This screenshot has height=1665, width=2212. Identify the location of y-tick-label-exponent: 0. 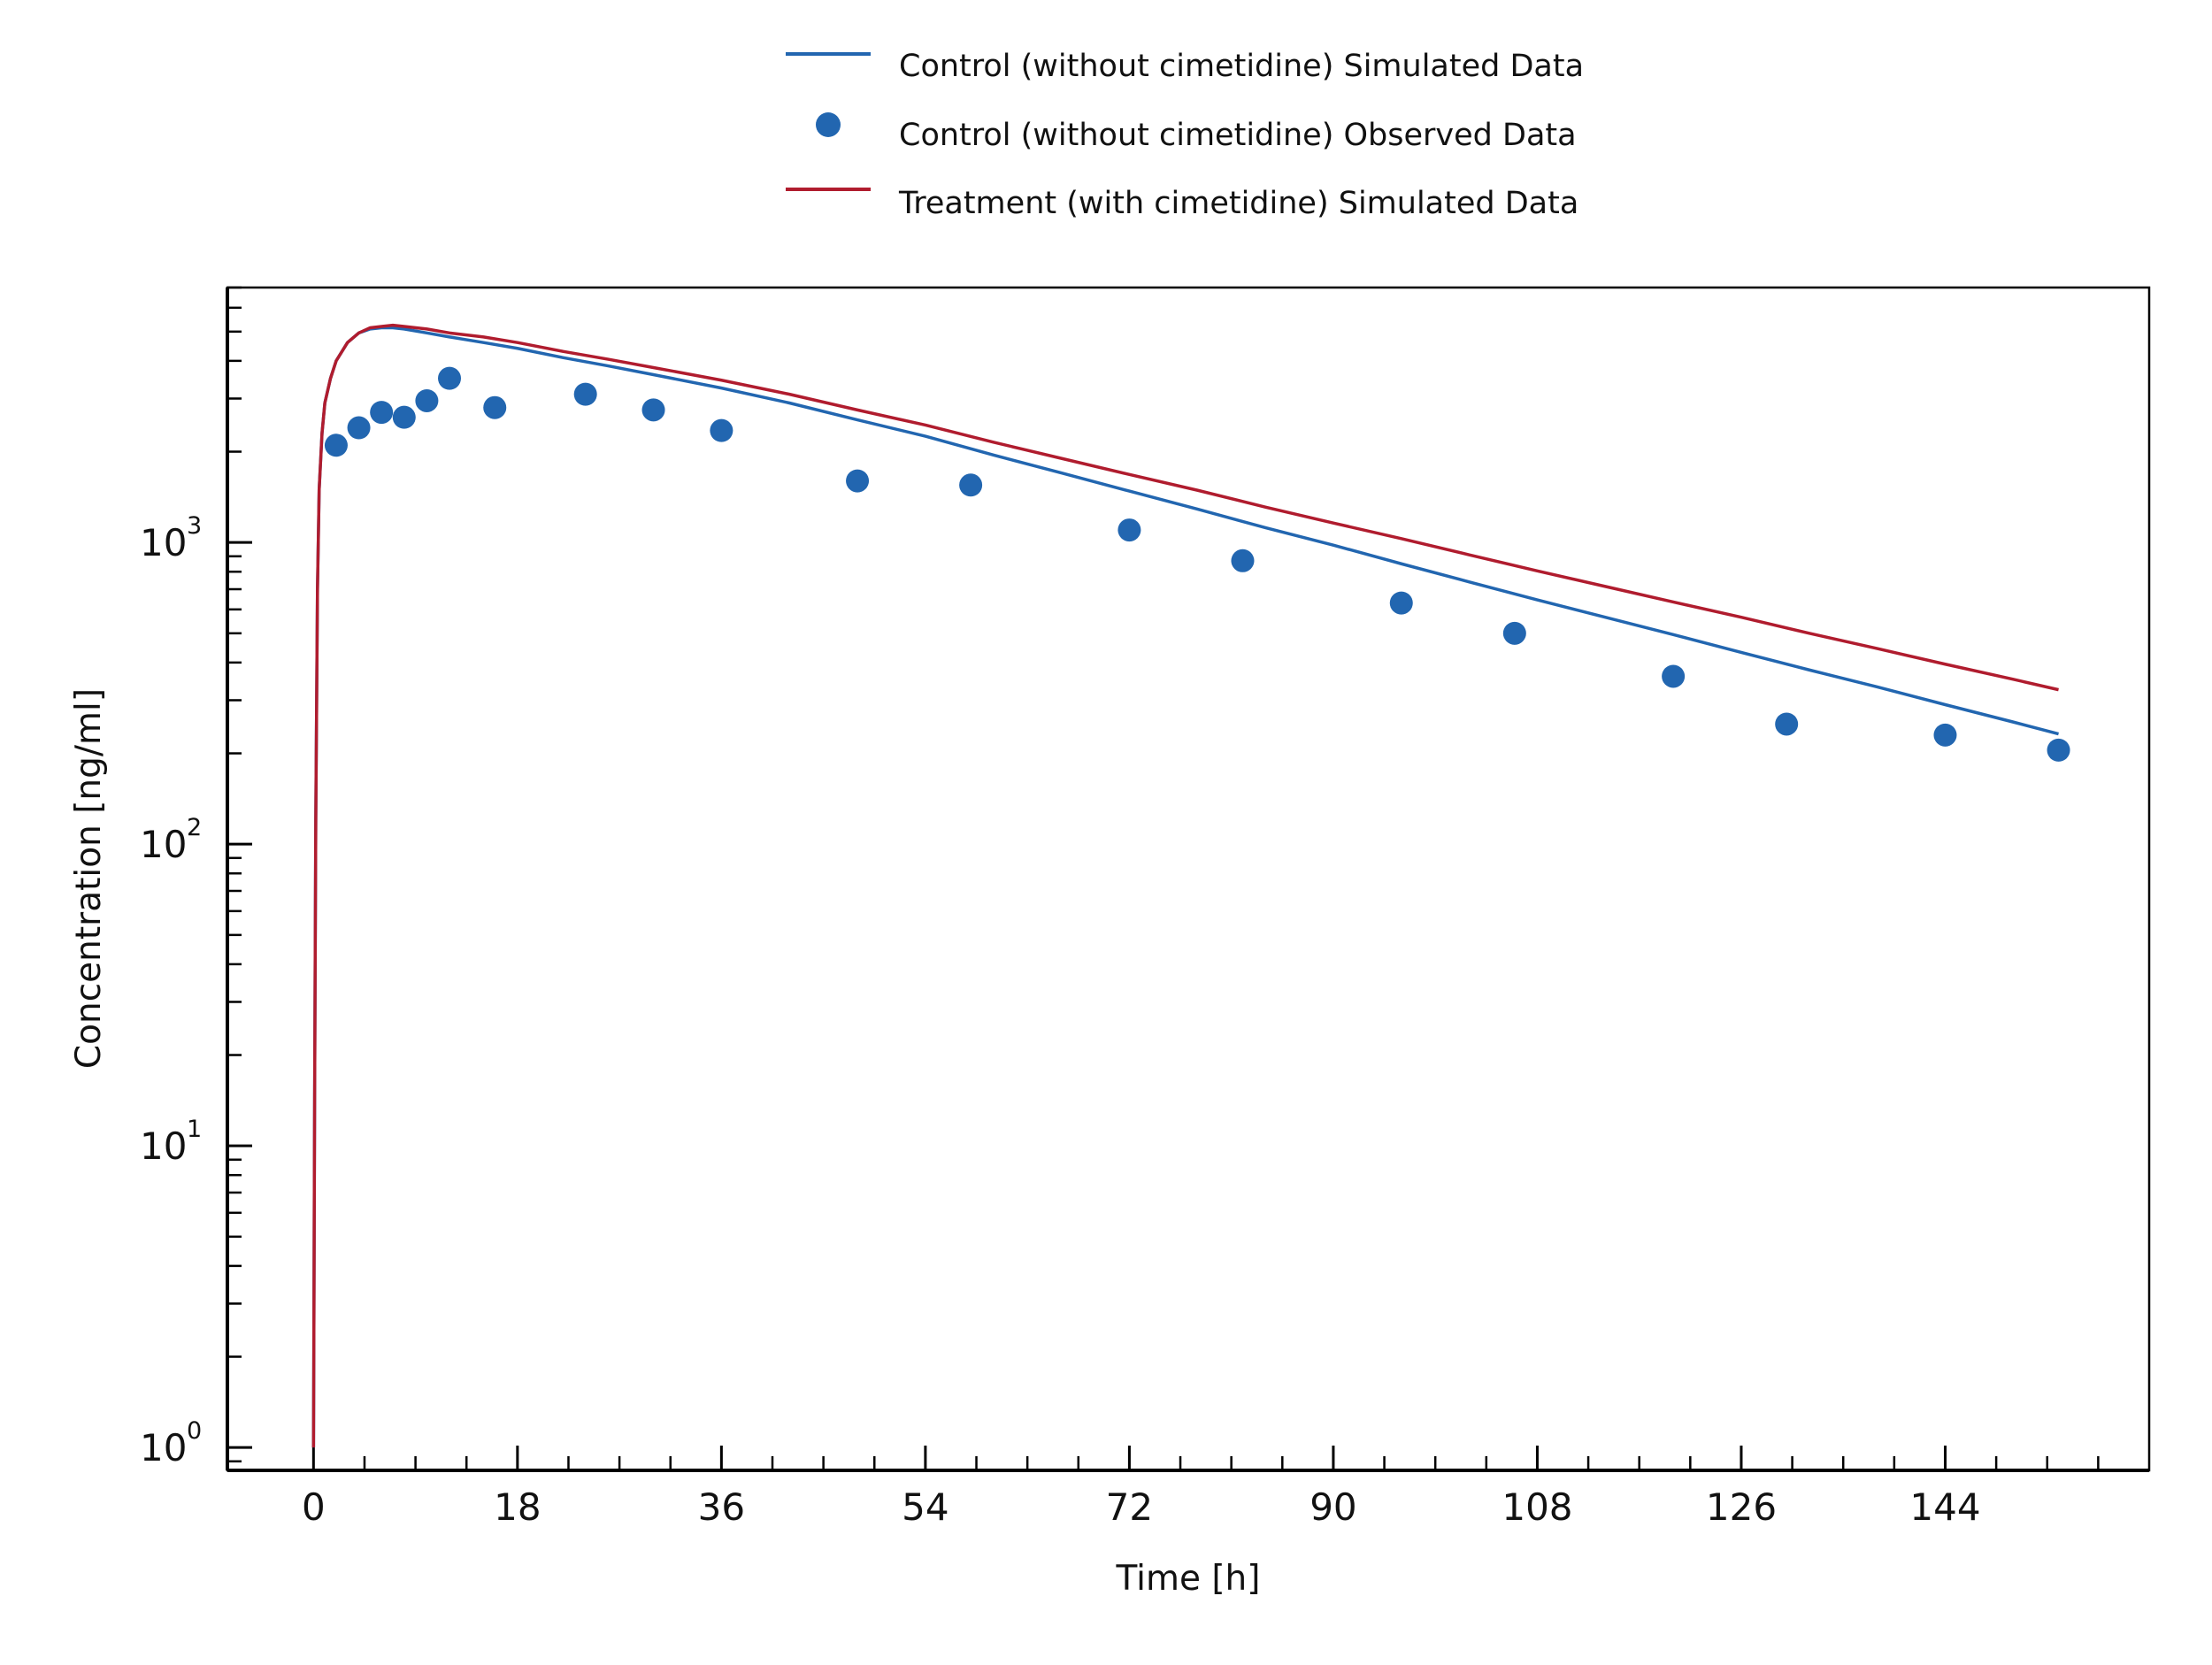
(194, 1431).